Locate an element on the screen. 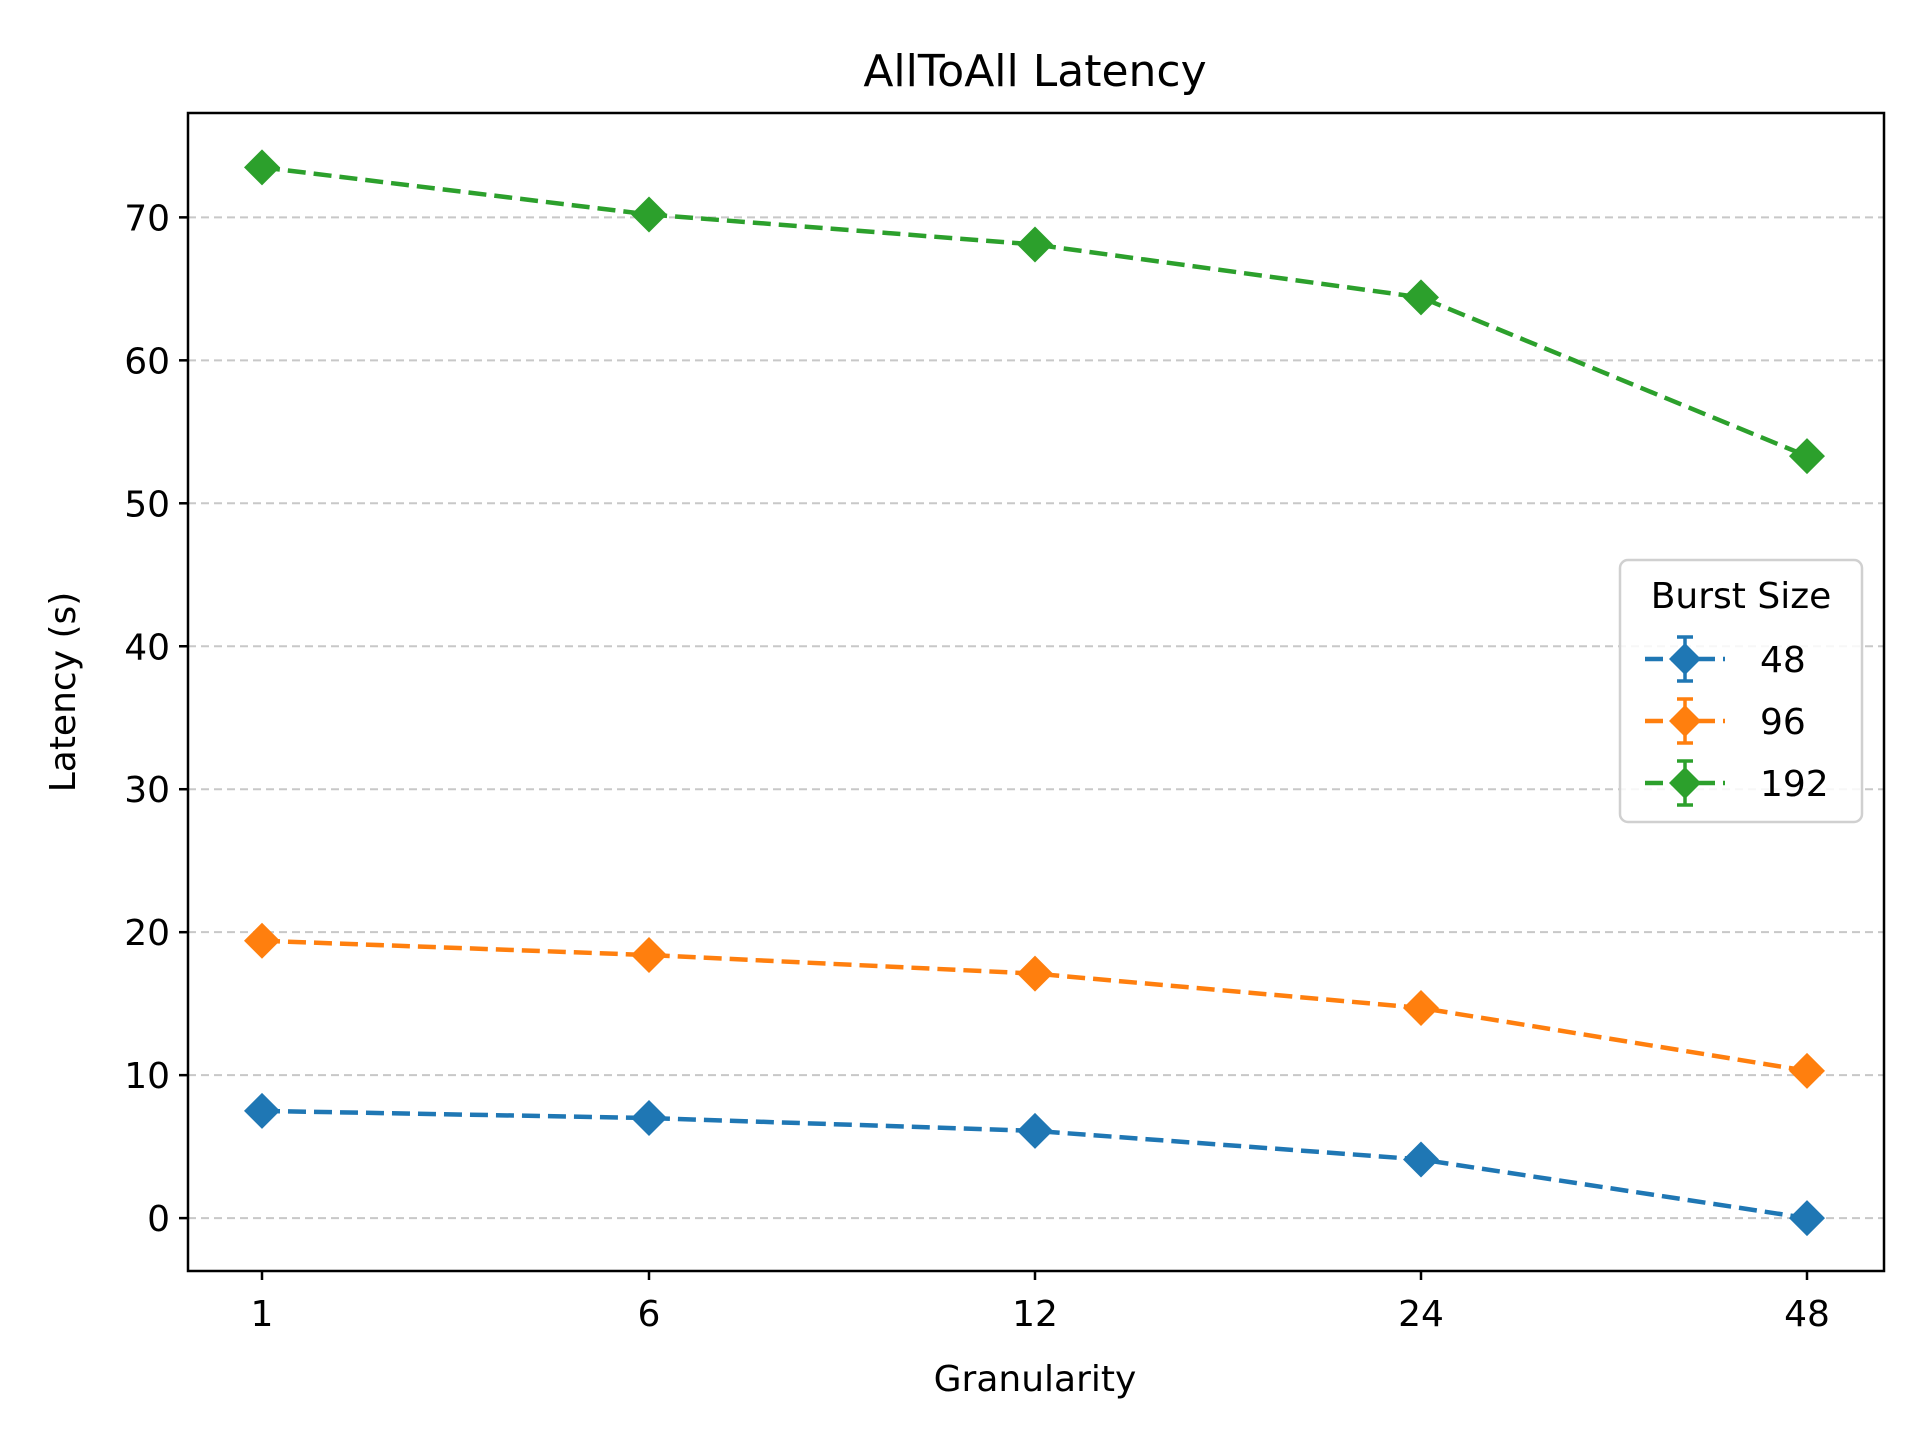  legend-label-48: 48 is located at coordinates (1783, 660).